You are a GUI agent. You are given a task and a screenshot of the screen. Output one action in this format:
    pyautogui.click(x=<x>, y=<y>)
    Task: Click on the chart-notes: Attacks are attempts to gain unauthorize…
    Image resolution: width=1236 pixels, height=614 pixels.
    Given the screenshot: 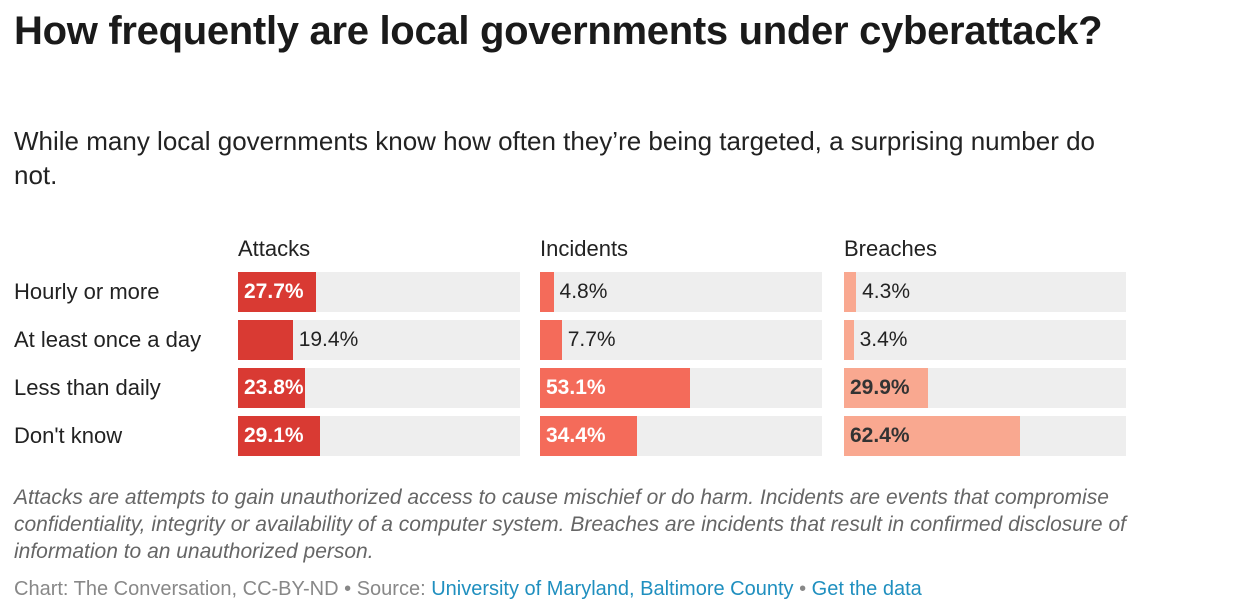 What is the action you would take?
    pyautogui.click(x=570, y=524)
    